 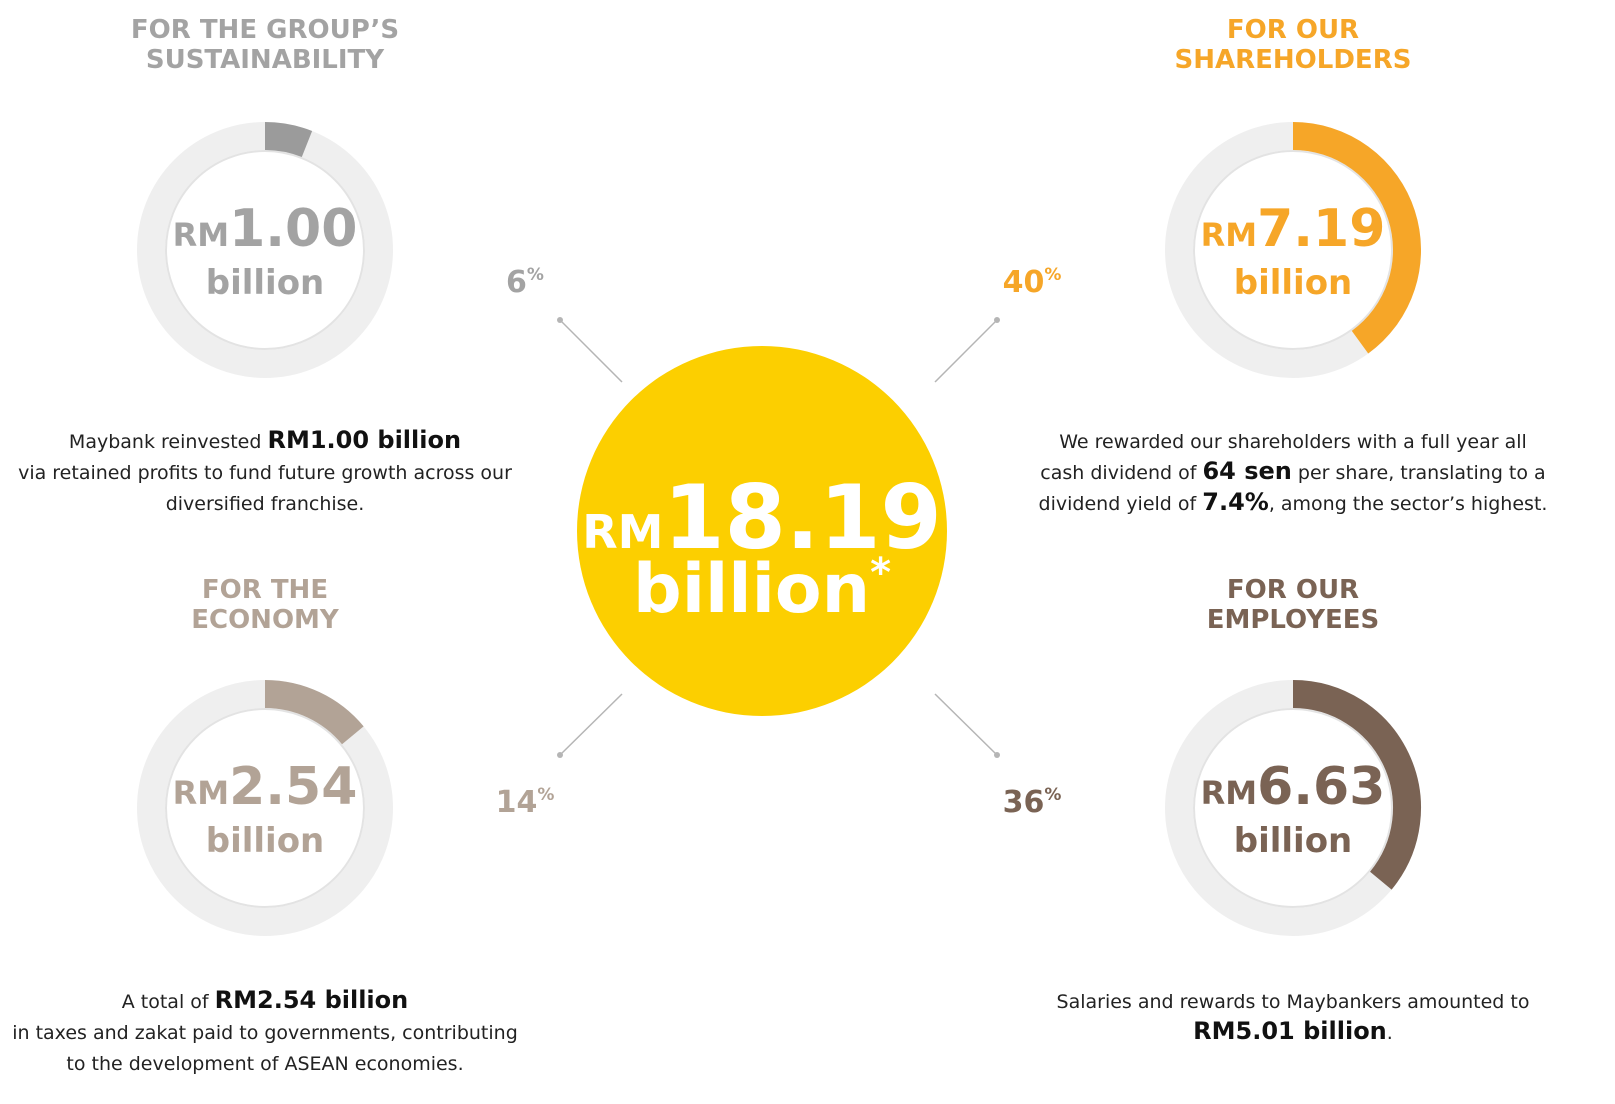 I want to click on percent-value: 40, so click(x=1024, y=282).